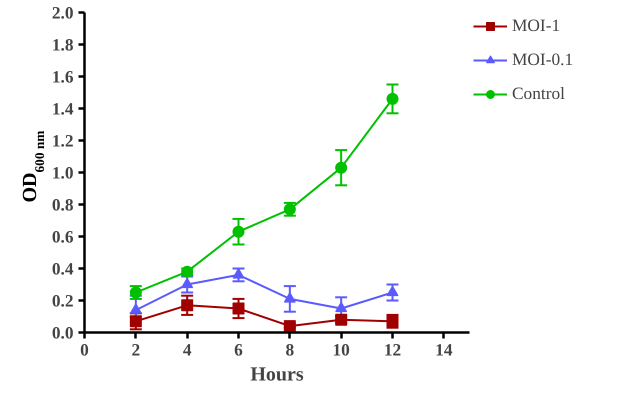  What do you see at coordinates (277, 375) in the screenshot?
I see `x-axis-title: Hours` at bounding box center [277, 375].